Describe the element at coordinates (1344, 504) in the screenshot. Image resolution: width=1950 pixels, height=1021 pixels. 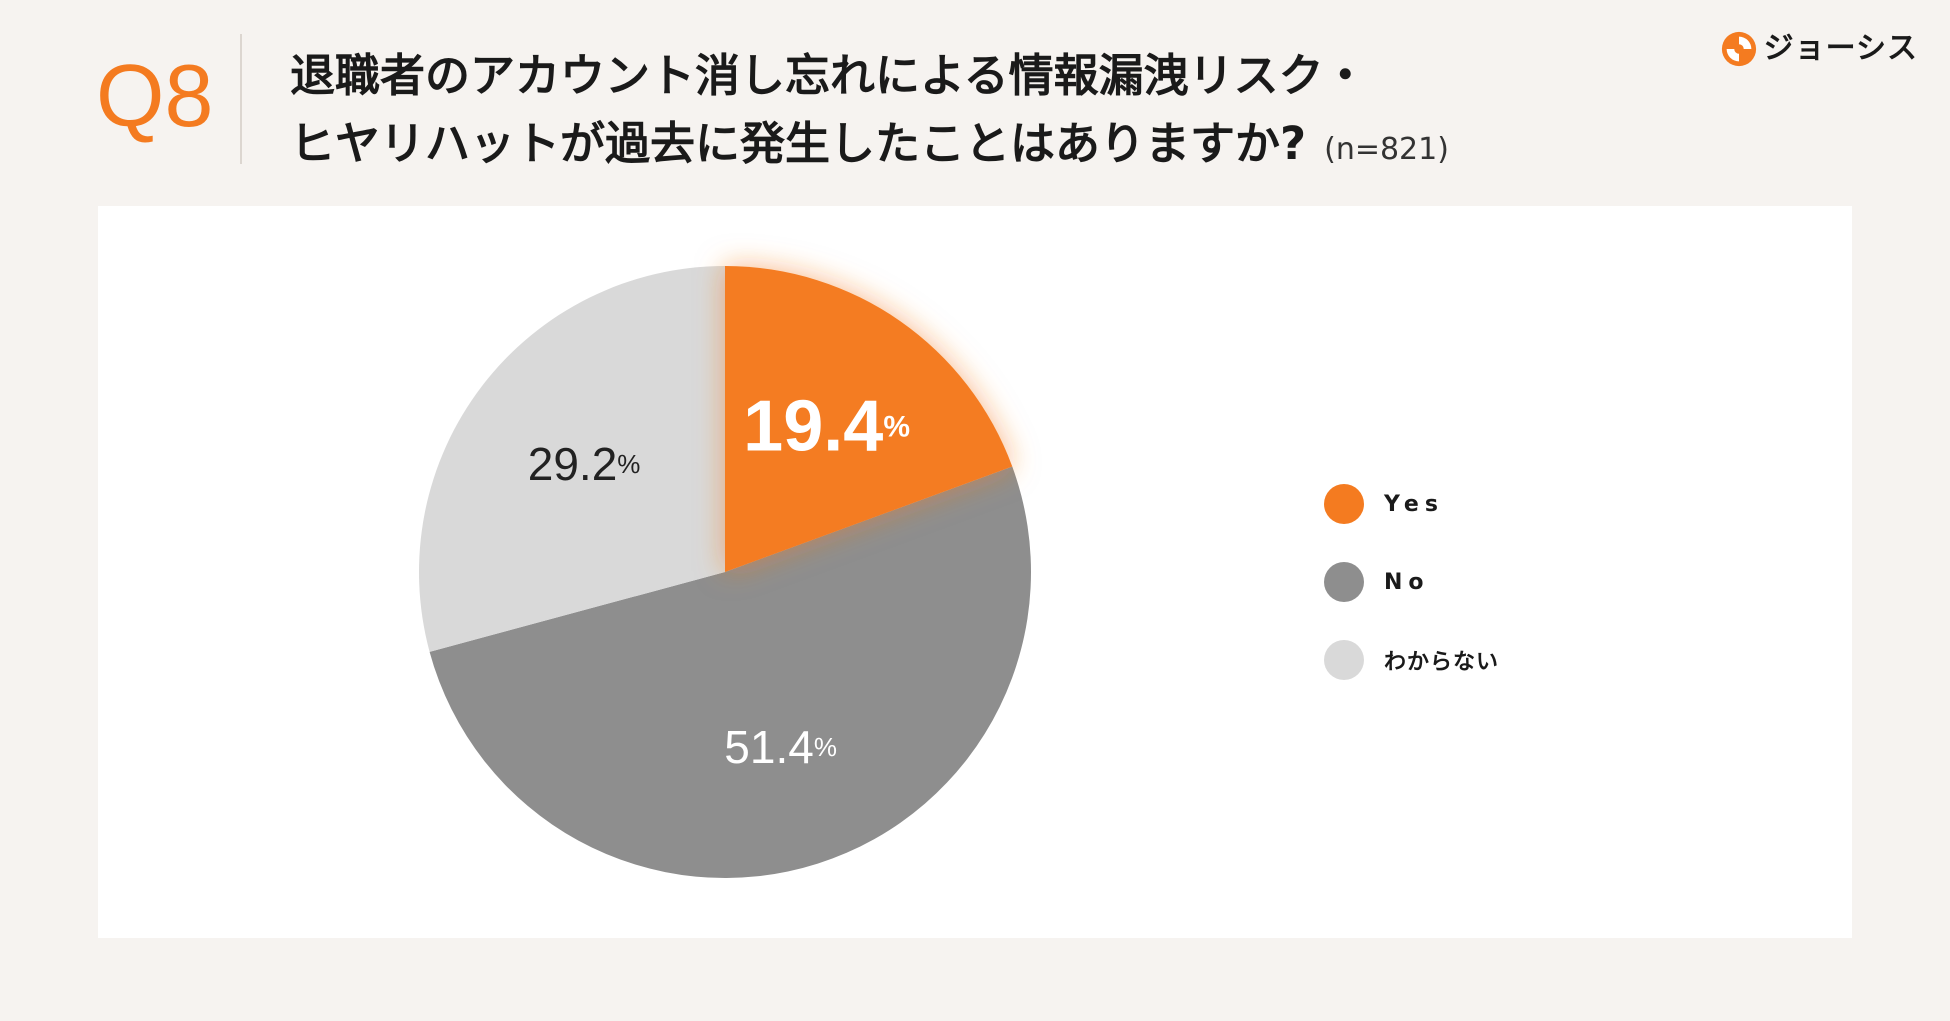
I see `legend-swatch-yes` at that location.